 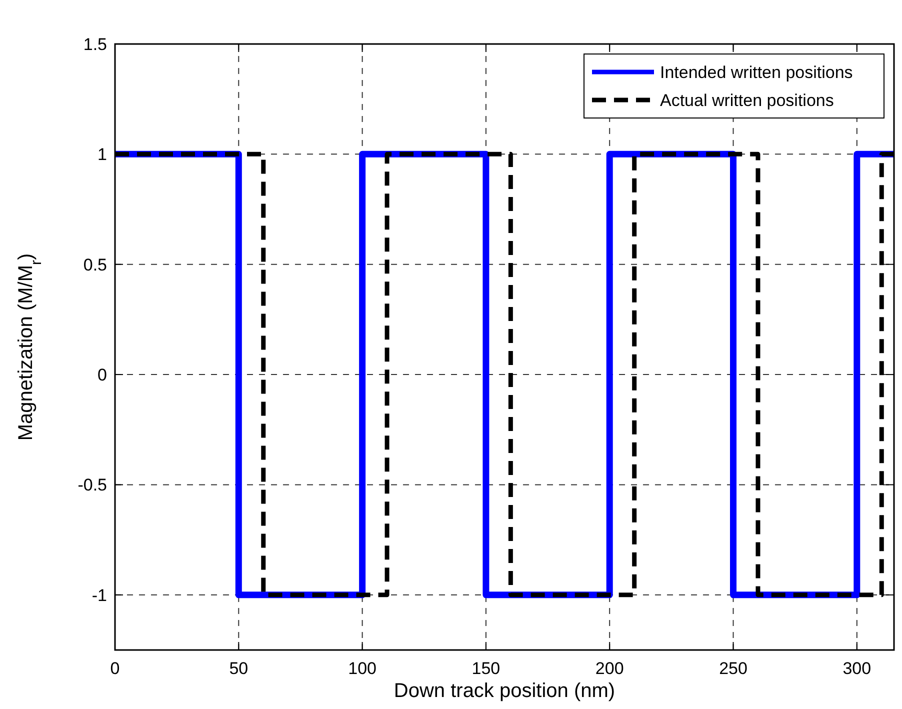 I want to click on y-tick-label: -1, so click(x=99, y=595).